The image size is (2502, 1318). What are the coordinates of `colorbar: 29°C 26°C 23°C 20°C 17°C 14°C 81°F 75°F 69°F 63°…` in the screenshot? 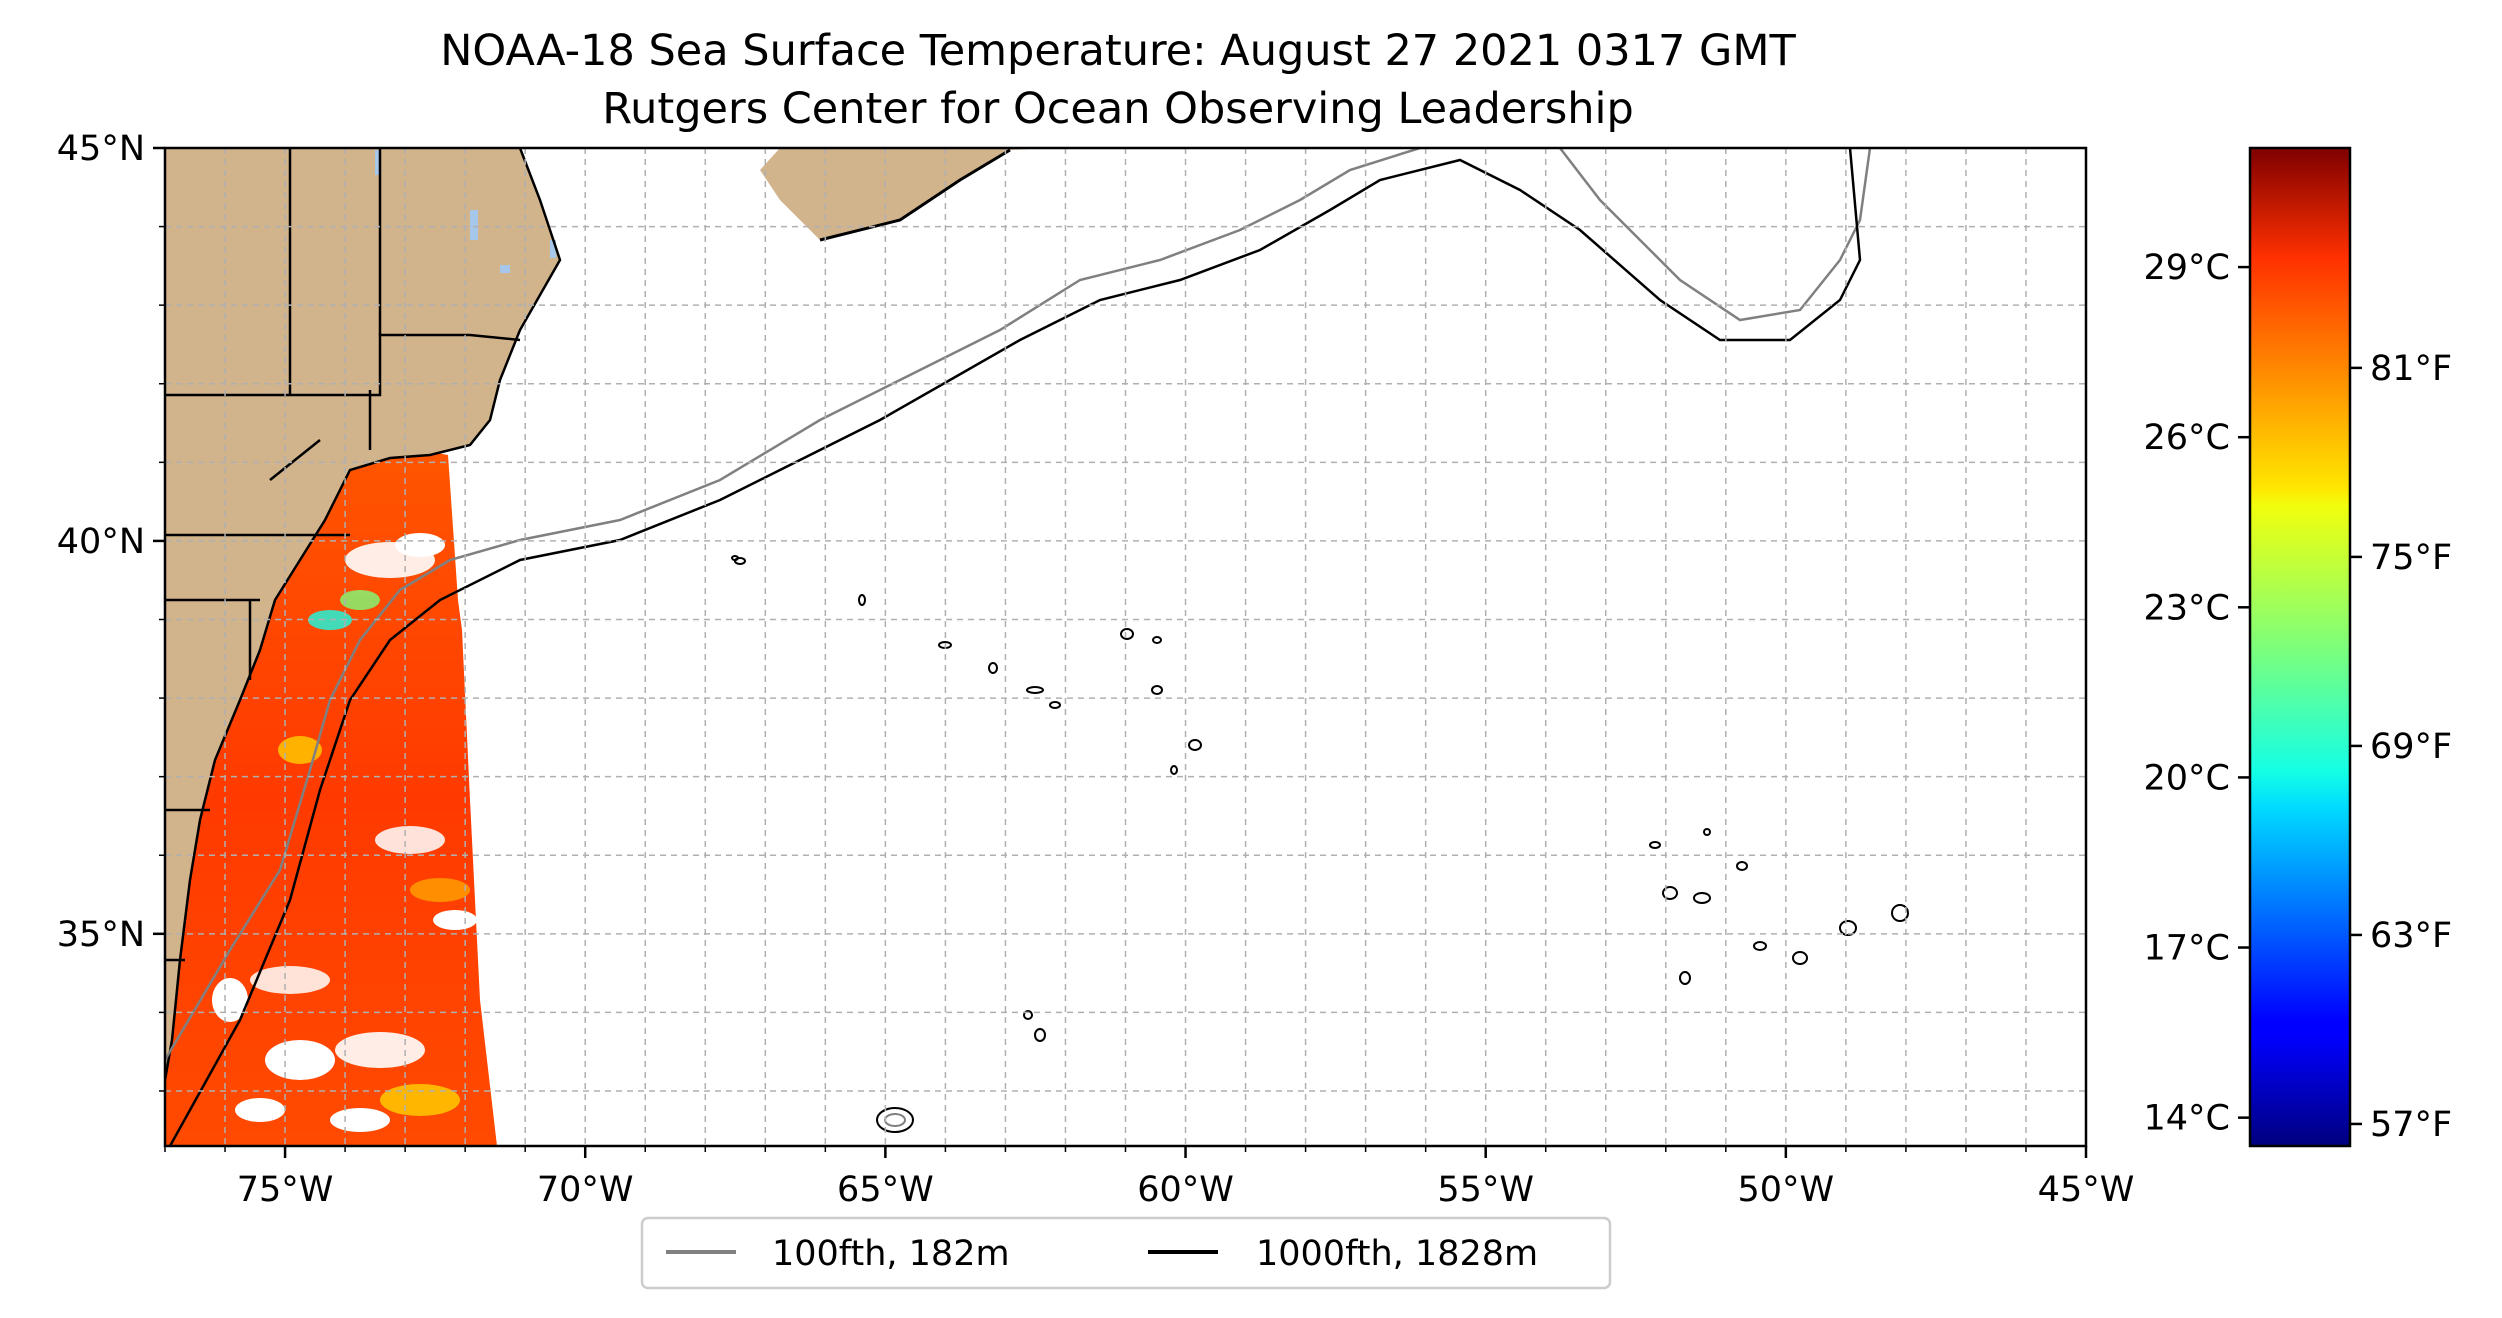 It's located at (2298, 647).